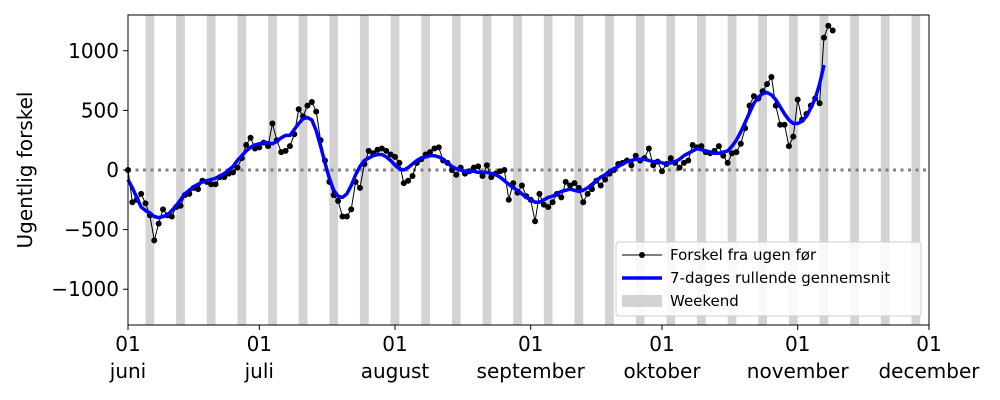  Describe the element at coordinates (642, 301) in the screenshot. I see `legend-swatch` at that location.